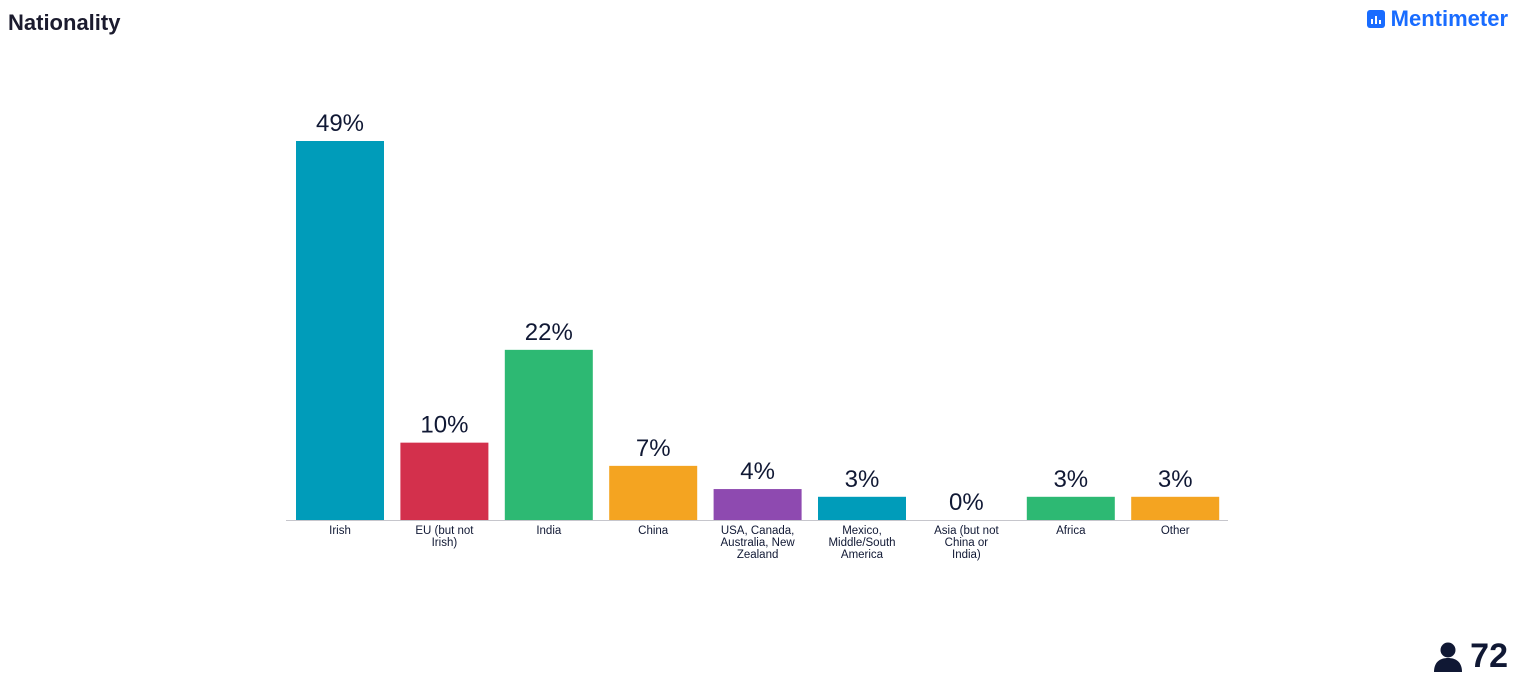 Image resolution: width=1520 pixels, height=686 pixels. Describe the element at coordinates (548, 434) in the screenshot. I see `bar-india` at that location.